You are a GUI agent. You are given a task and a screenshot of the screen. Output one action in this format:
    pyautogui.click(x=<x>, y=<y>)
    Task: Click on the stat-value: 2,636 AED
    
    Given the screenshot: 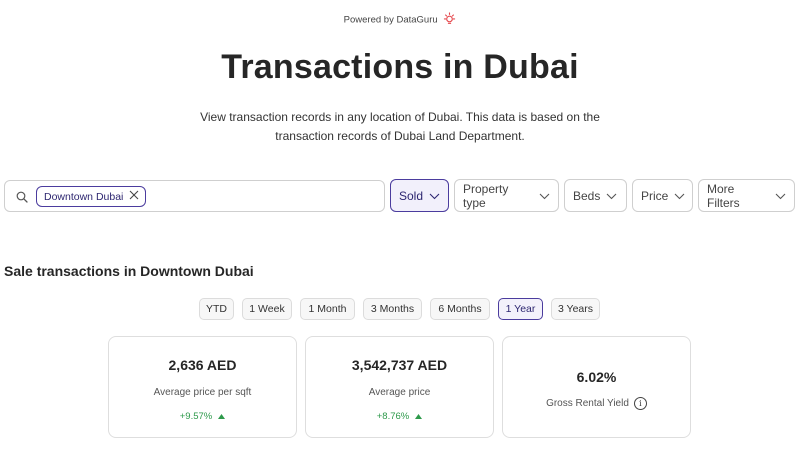 What is the action you would take?
    pyautogui.click(x=202, y=365)
    